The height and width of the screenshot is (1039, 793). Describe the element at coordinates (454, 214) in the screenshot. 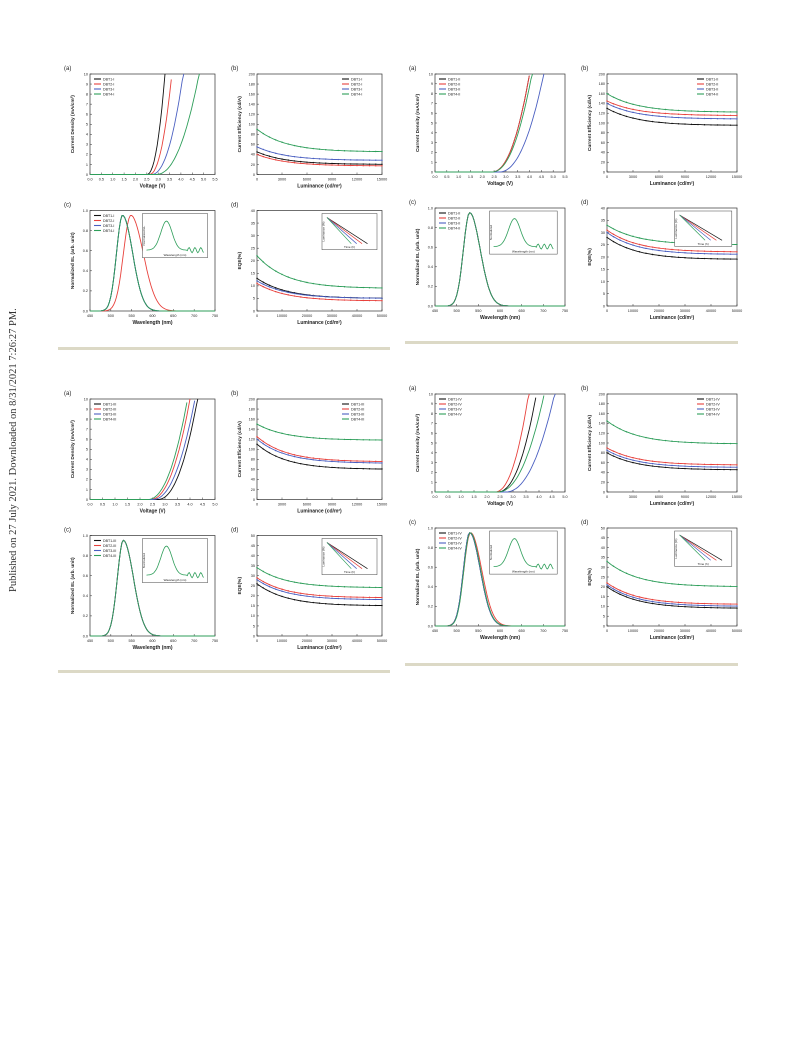

I see `legend-entry: DBT1-II` at that location.